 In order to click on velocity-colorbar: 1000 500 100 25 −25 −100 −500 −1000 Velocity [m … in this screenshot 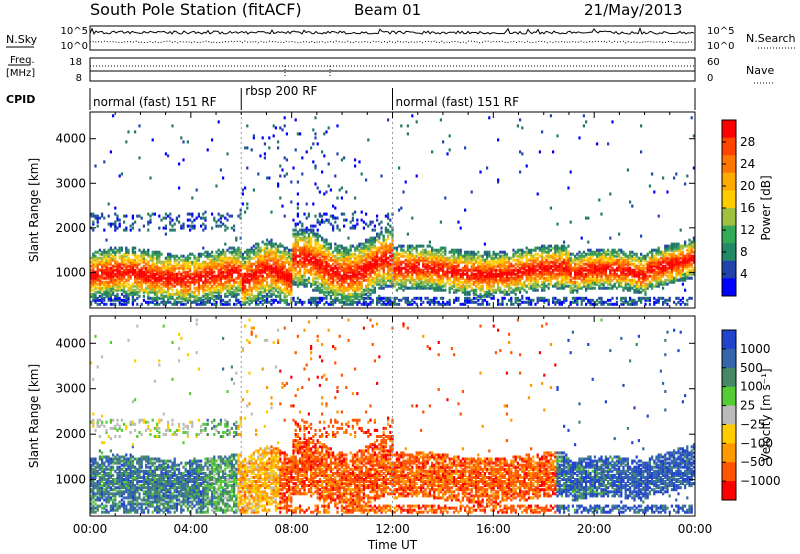, I will do `click(751, 415)`.